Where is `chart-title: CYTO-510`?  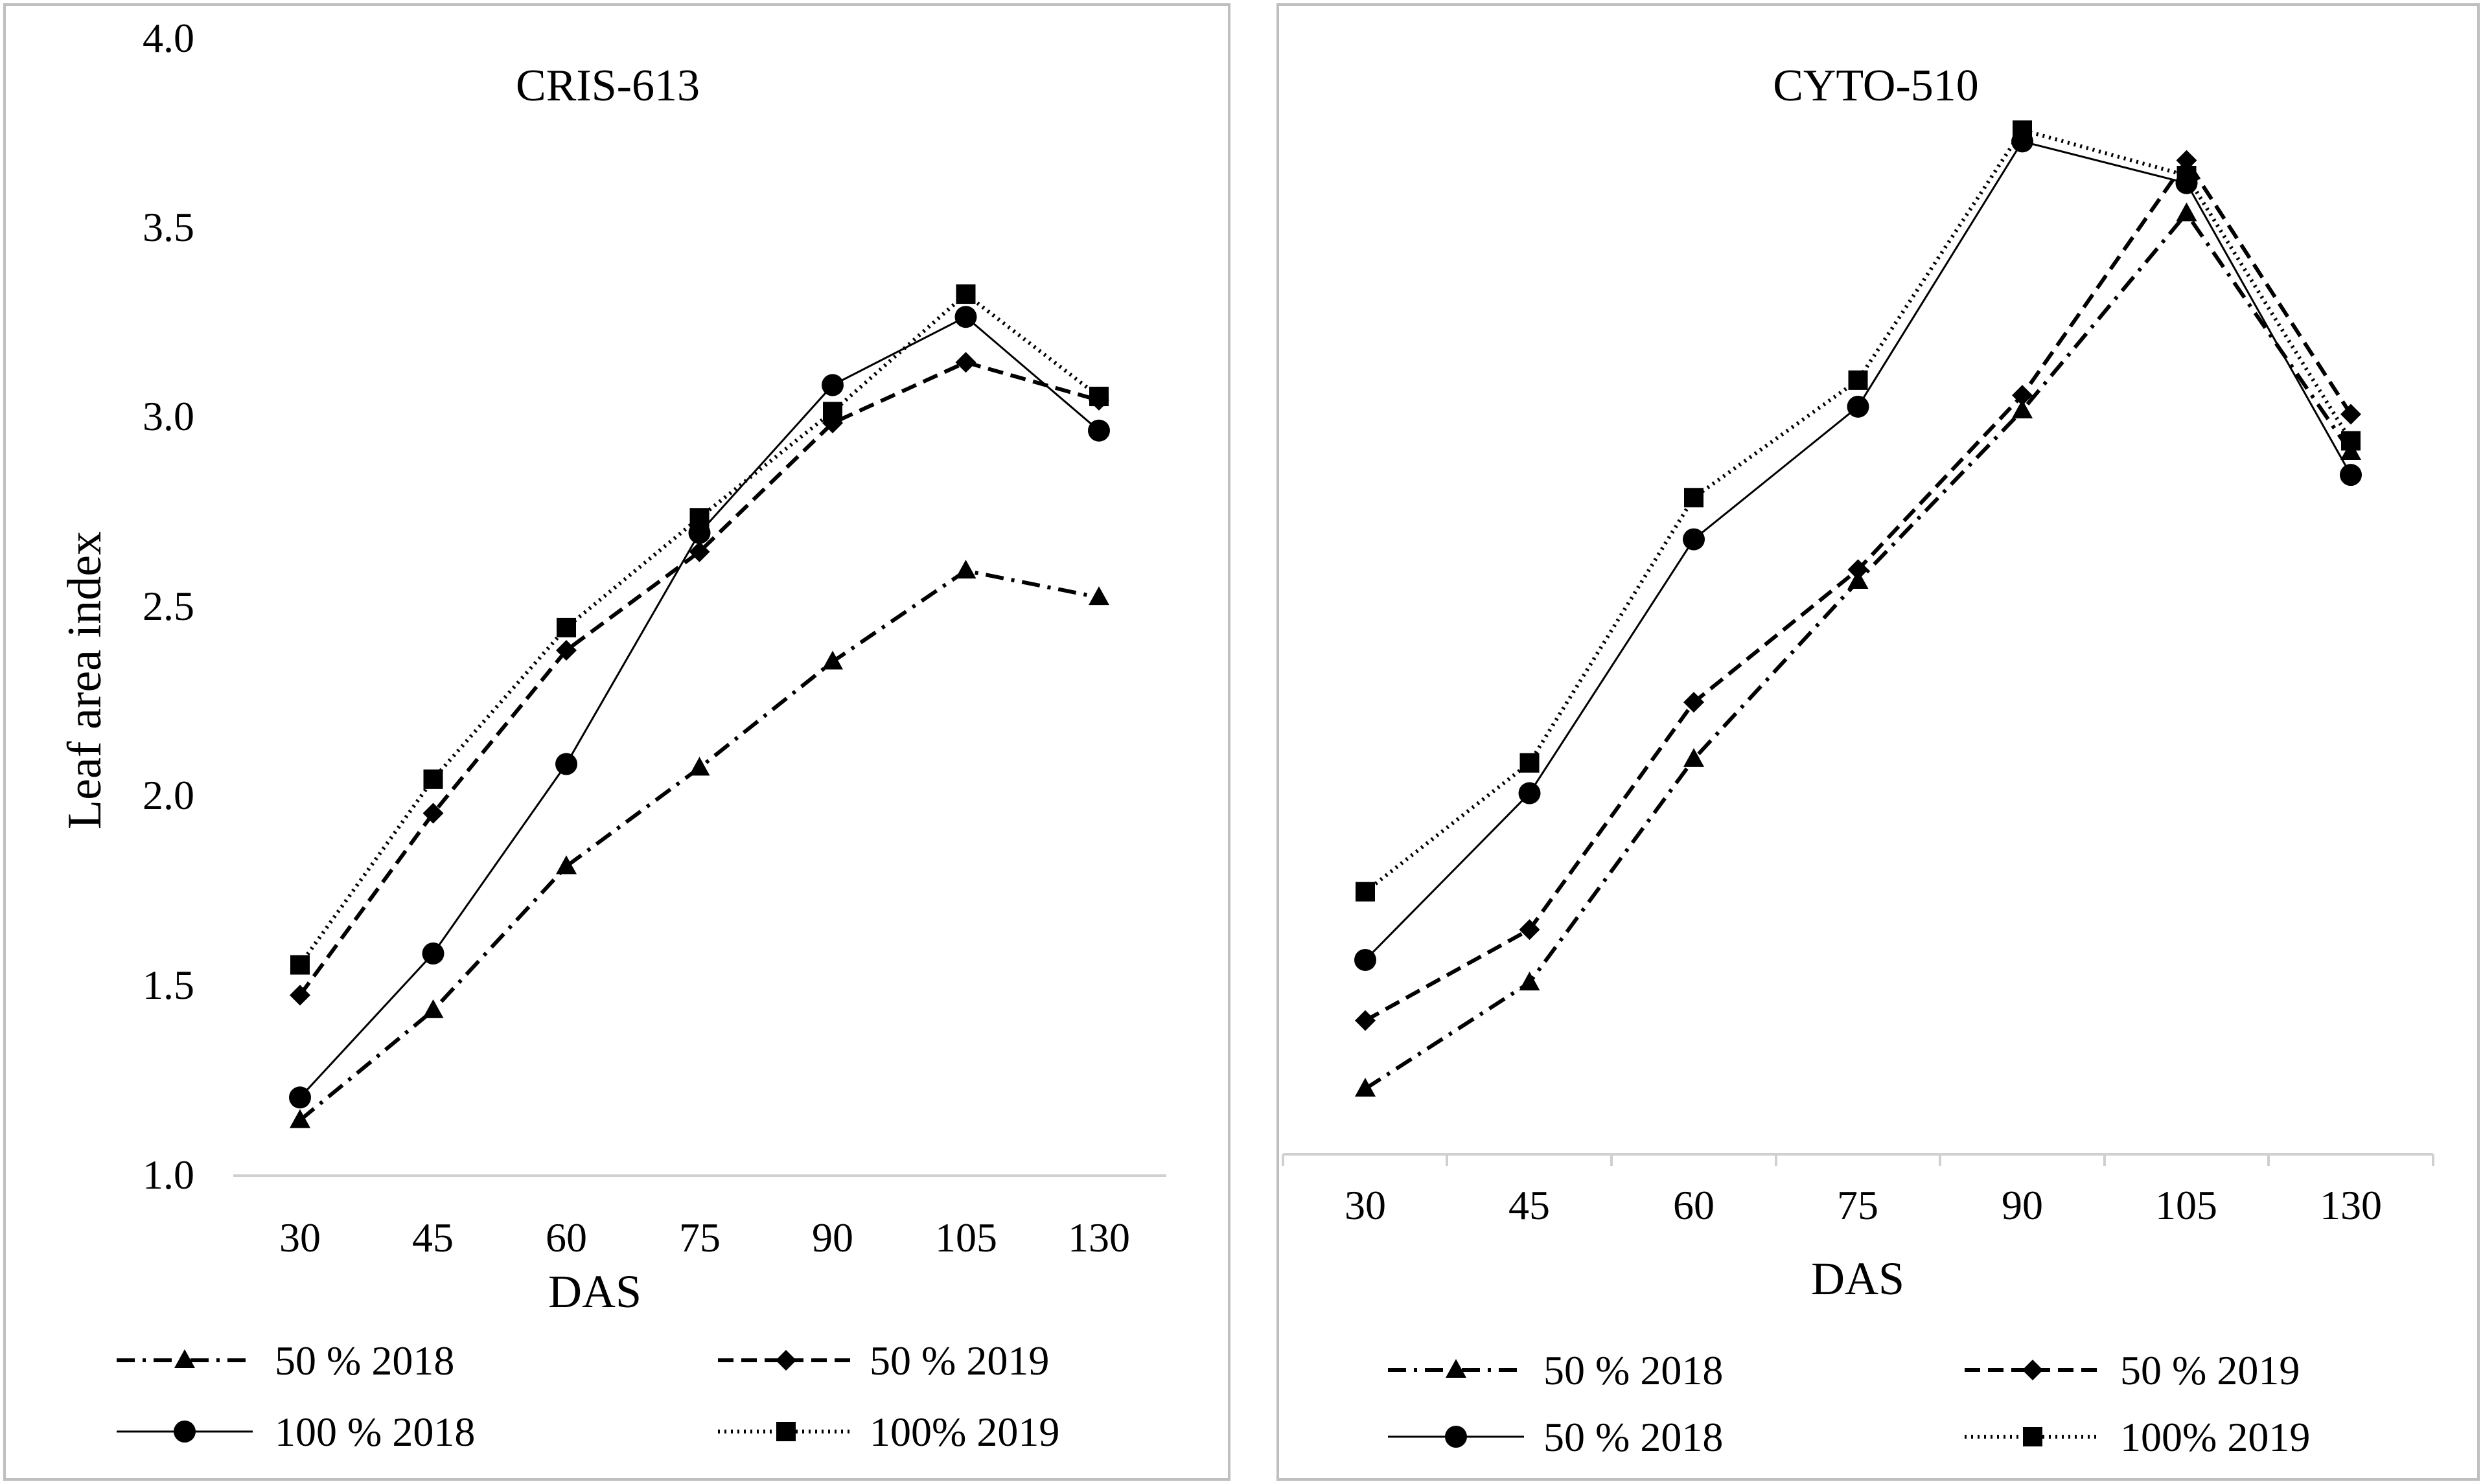 chart-title: CYTO-510 is located at coordinates (1876, 86).